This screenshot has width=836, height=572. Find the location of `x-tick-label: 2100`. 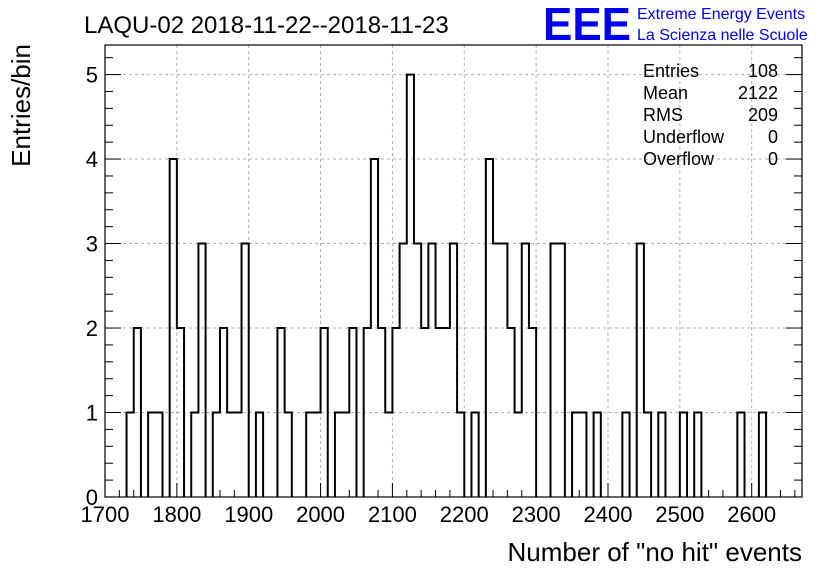

x-tick-label: 2100 is located at coordinates (392, 514).